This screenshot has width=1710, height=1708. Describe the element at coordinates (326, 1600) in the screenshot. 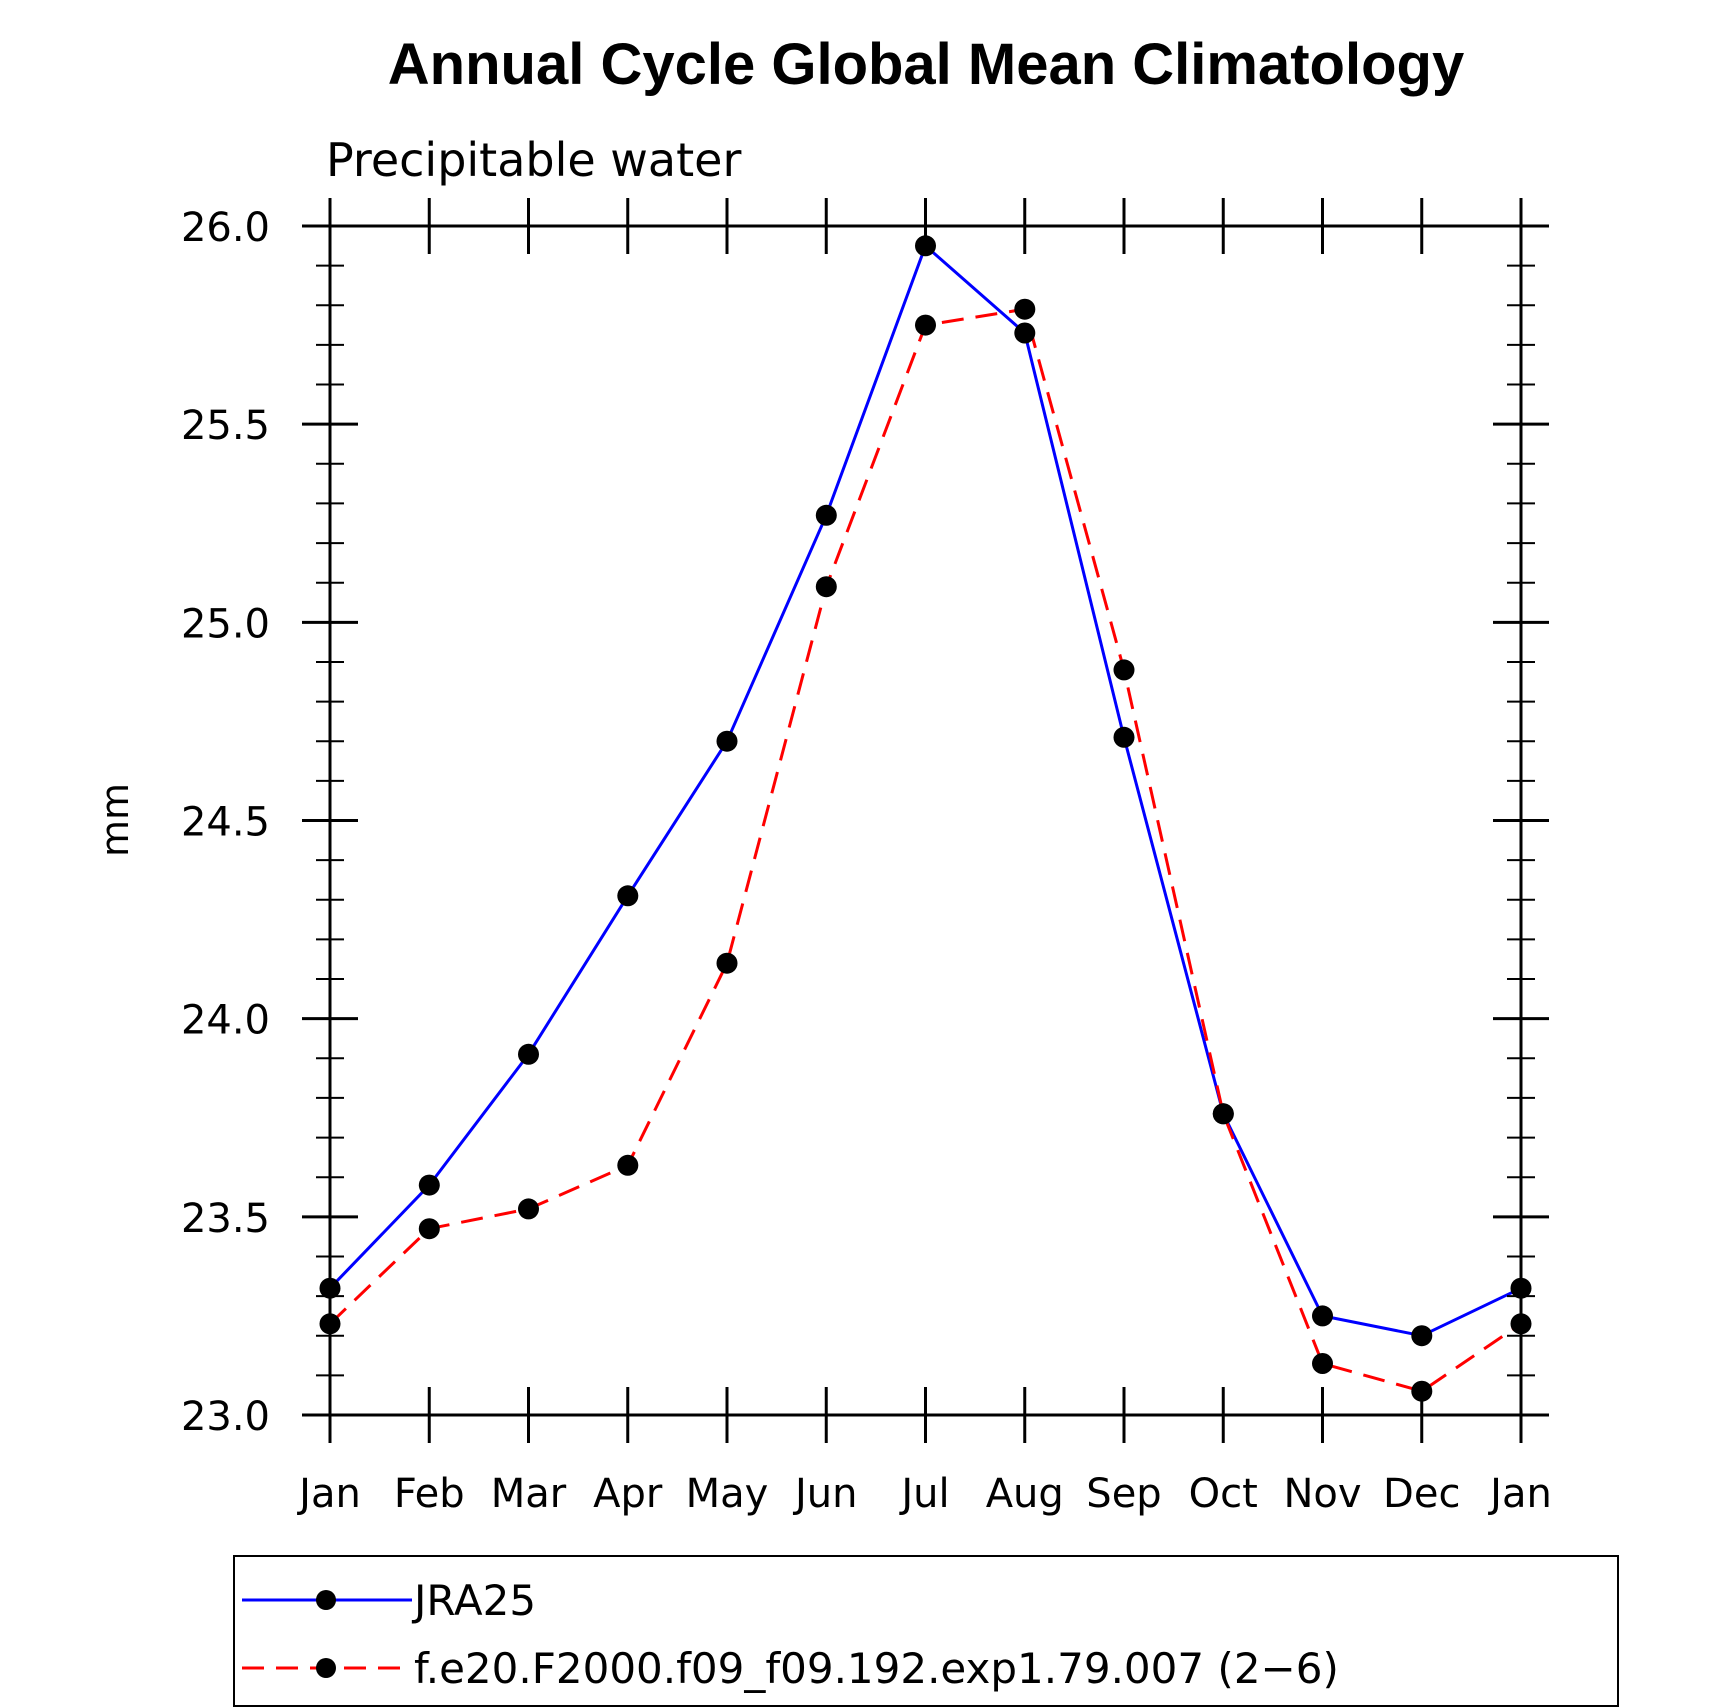

I see `legend-marker-jra25` at that location.